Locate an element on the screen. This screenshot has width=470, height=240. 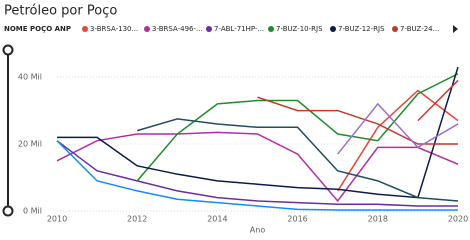
y-tick-label: 20 Mil is located at coordinates (30, 144).